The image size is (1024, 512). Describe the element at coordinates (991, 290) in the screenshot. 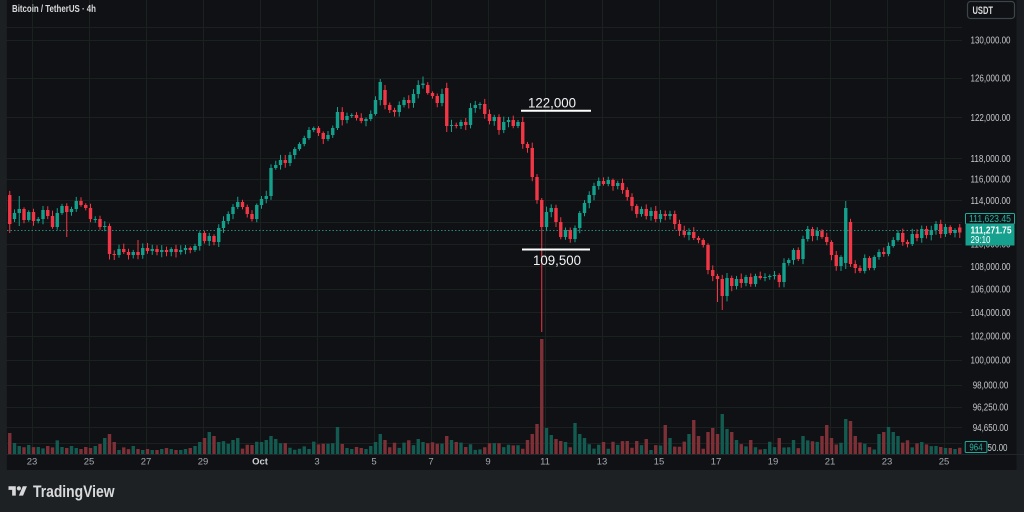

I see `svg-text: 106,000.00` at that location.